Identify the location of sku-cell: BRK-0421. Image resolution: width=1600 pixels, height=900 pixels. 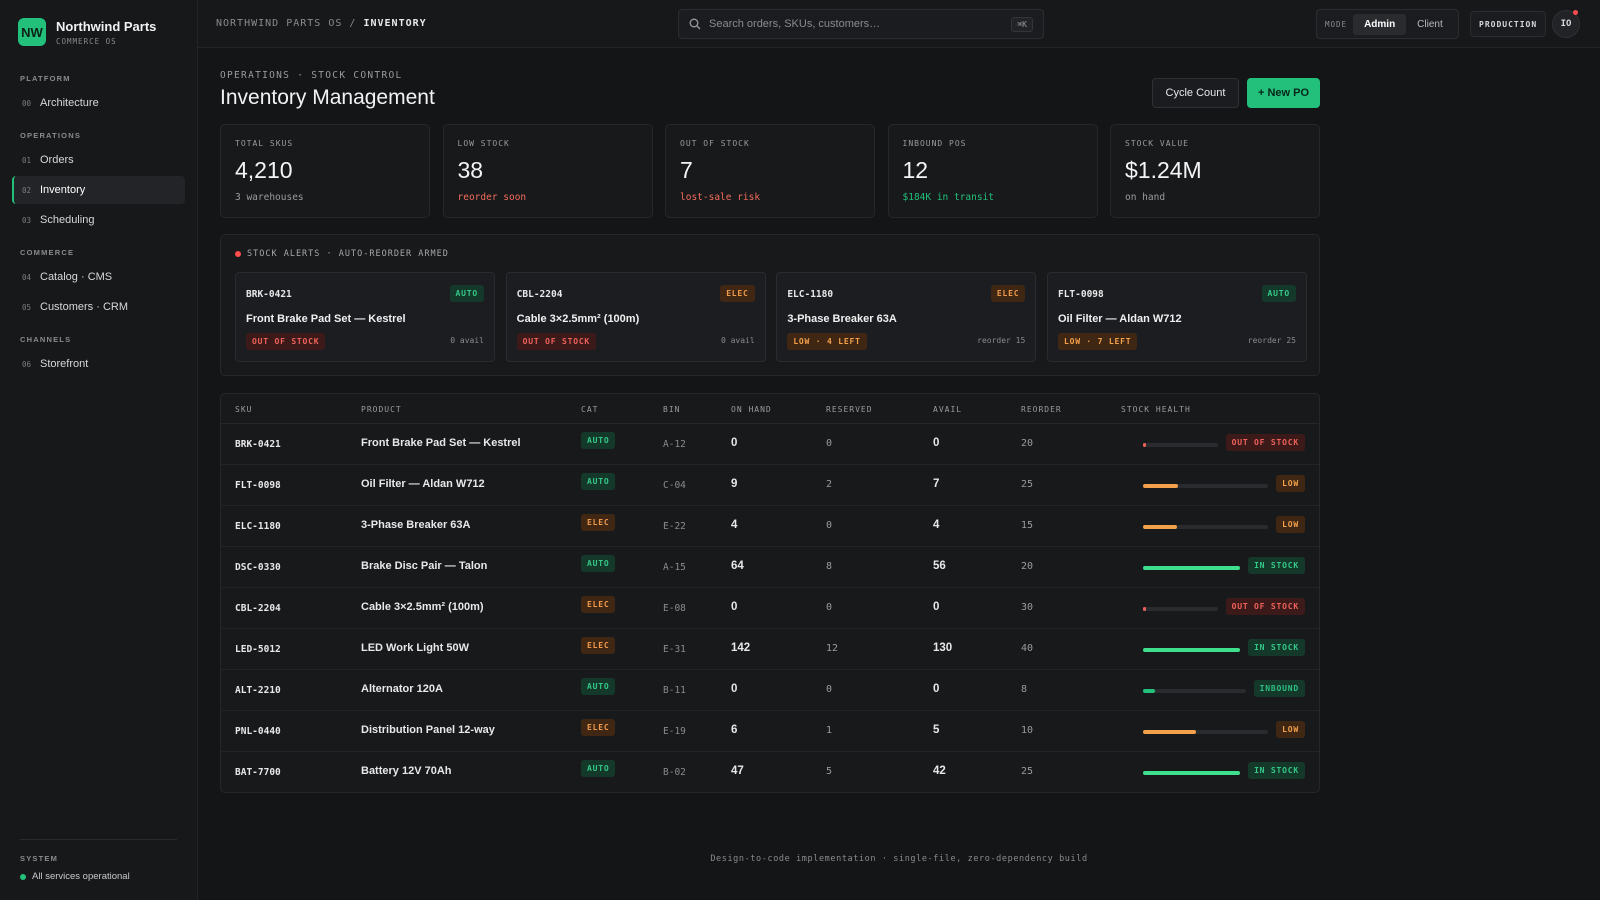
(258, 444).